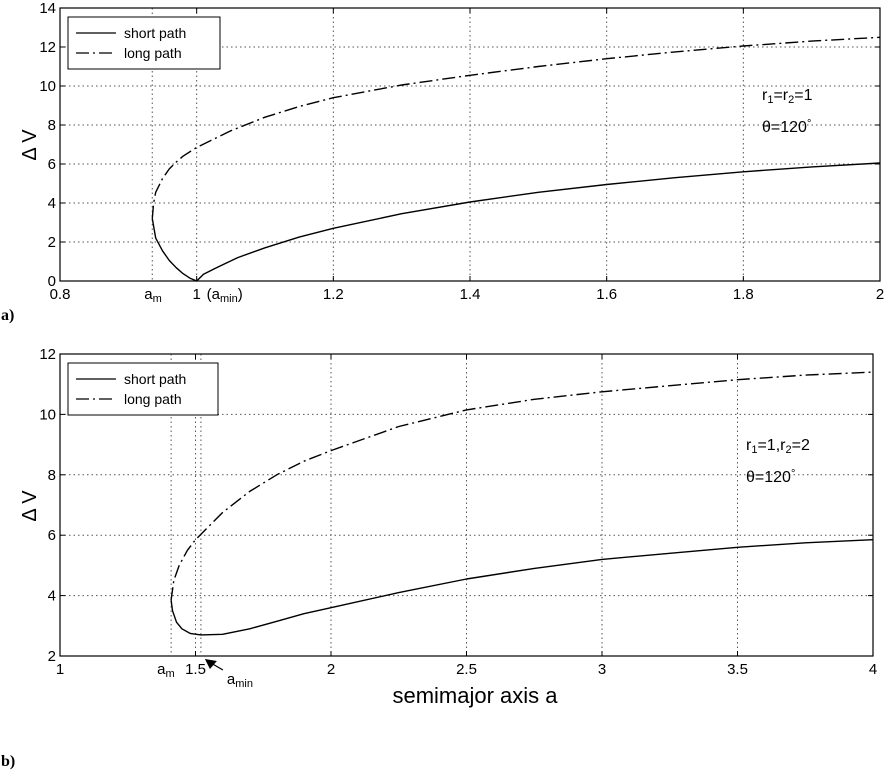 This screenshot has height=772, width=887. What do you see at coordinates (144, 43) in the screenshot?
I see `panel-a-legend-box` at bounding box center [144, 43].